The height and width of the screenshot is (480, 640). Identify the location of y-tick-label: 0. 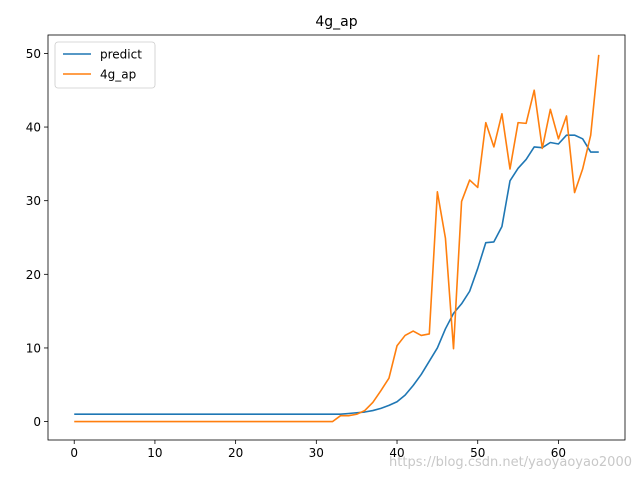
(37, 422).